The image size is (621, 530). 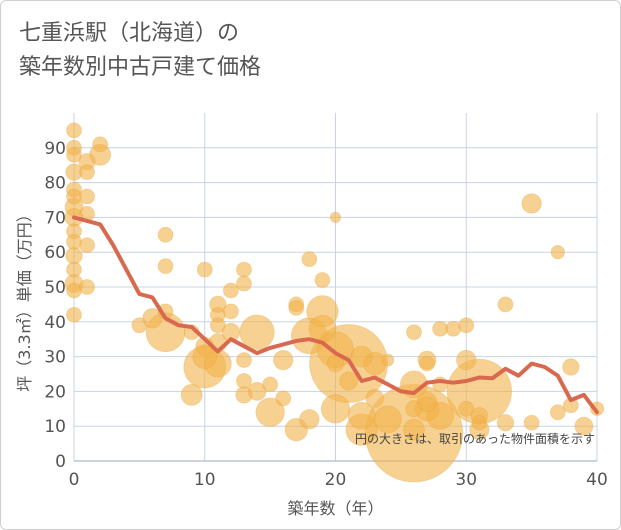 I want to click on chart-title-line2: 築年数別中古戸建て価格, so click(x=140, y=67).